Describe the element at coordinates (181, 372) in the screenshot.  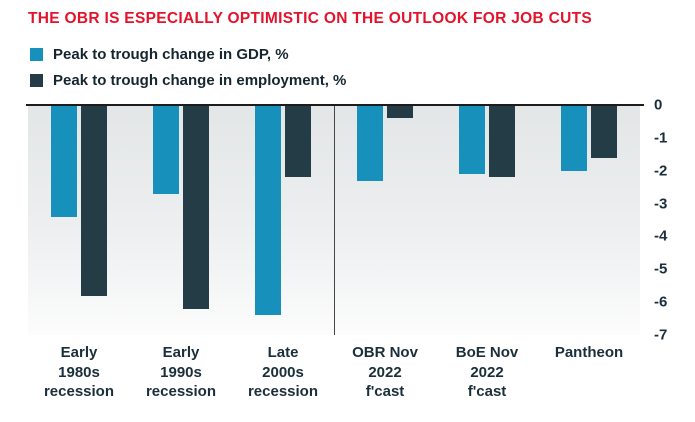
I see `x-axis-category-label: Early 1990s recession` at that location.